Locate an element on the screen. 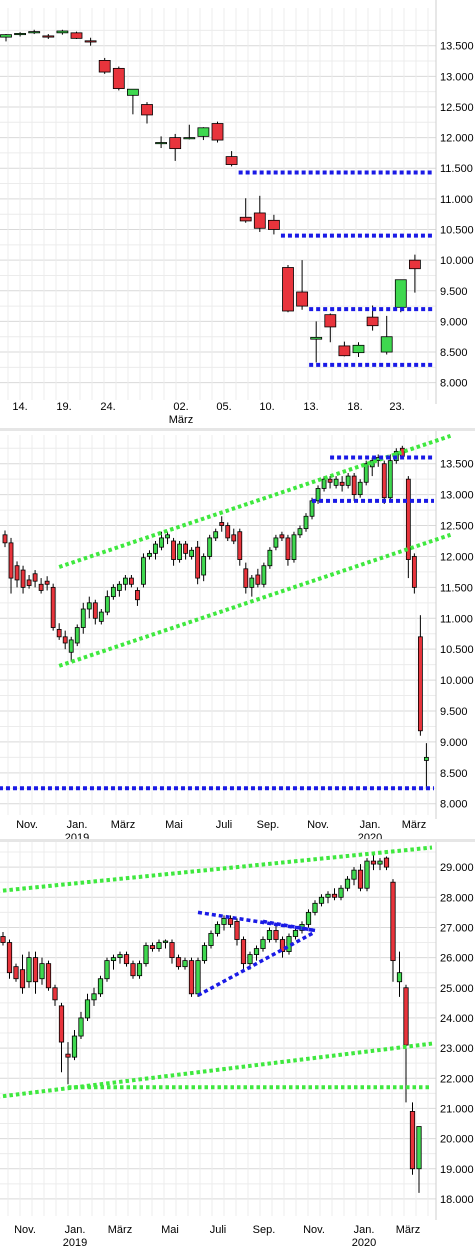  y-tick-label: 23.000 is located at coordinates (457, 1049).